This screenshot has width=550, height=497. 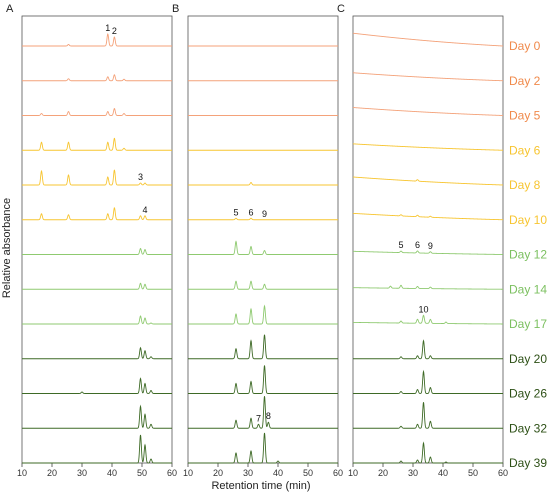 I want to click on peak-label-10: 10, so click(x=423, y=309).